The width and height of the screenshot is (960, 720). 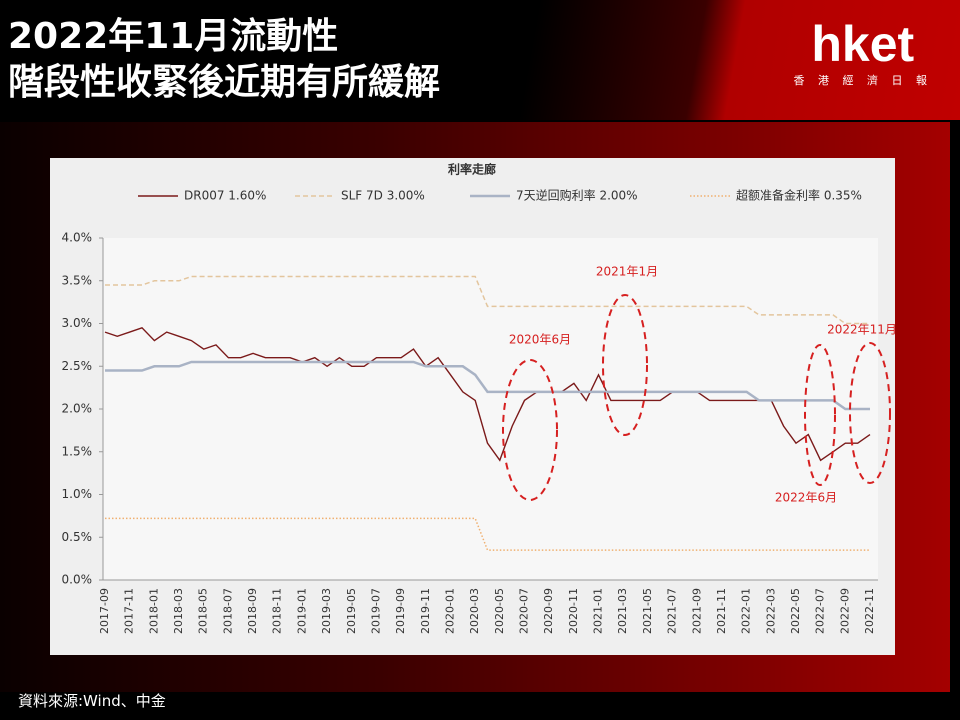 What do you see at coordinates (862, 80) in the screenshot?
I see `logo-tagline: 香 港 經 濟 日 報` at bounding box center [862, 80].